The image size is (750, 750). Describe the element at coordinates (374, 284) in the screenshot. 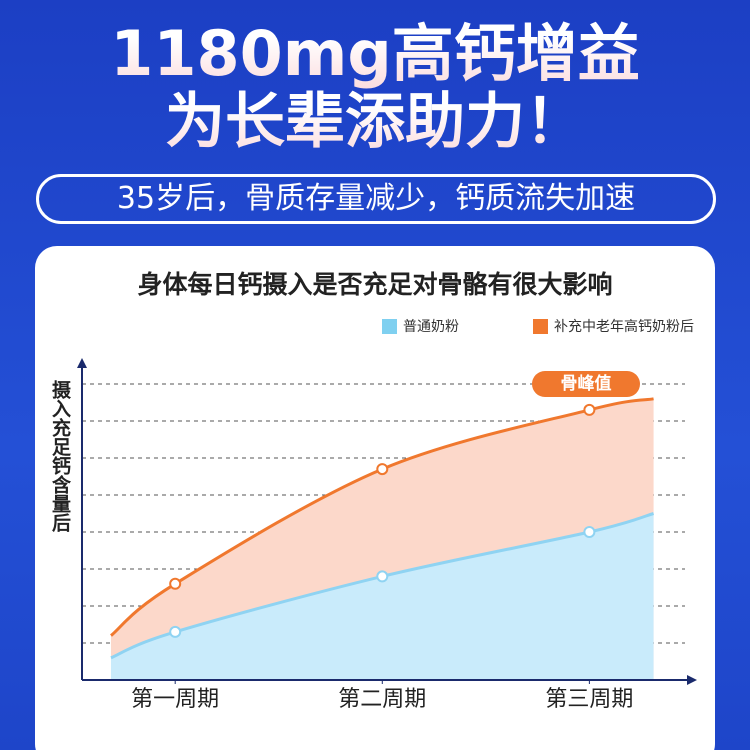

I see `chart-title: 身体每日钙摄入是否充足对骨骼有很大影响` at that location.